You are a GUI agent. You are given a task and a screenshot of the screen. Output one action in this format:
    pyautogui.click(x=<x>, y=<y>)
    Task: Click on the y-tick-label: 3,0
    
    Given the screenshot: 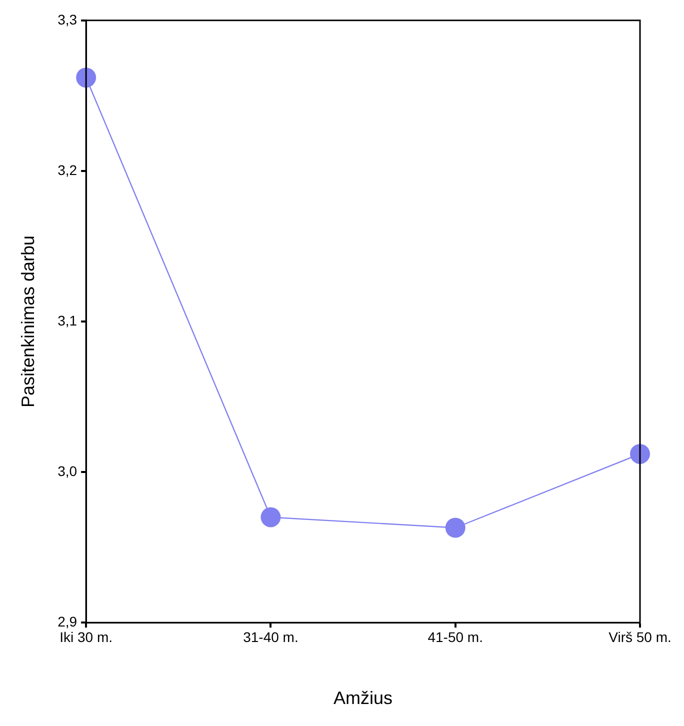 What is the action you would take?
    pyautogui.click(x=68, y=470)
    